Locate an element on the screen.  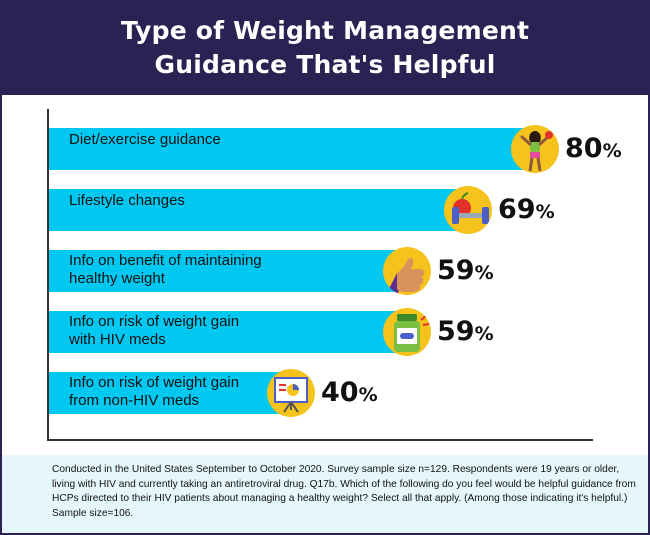
bar-label: Info on risk of weight gain with HIV meds is located at coordinates (154, 331).